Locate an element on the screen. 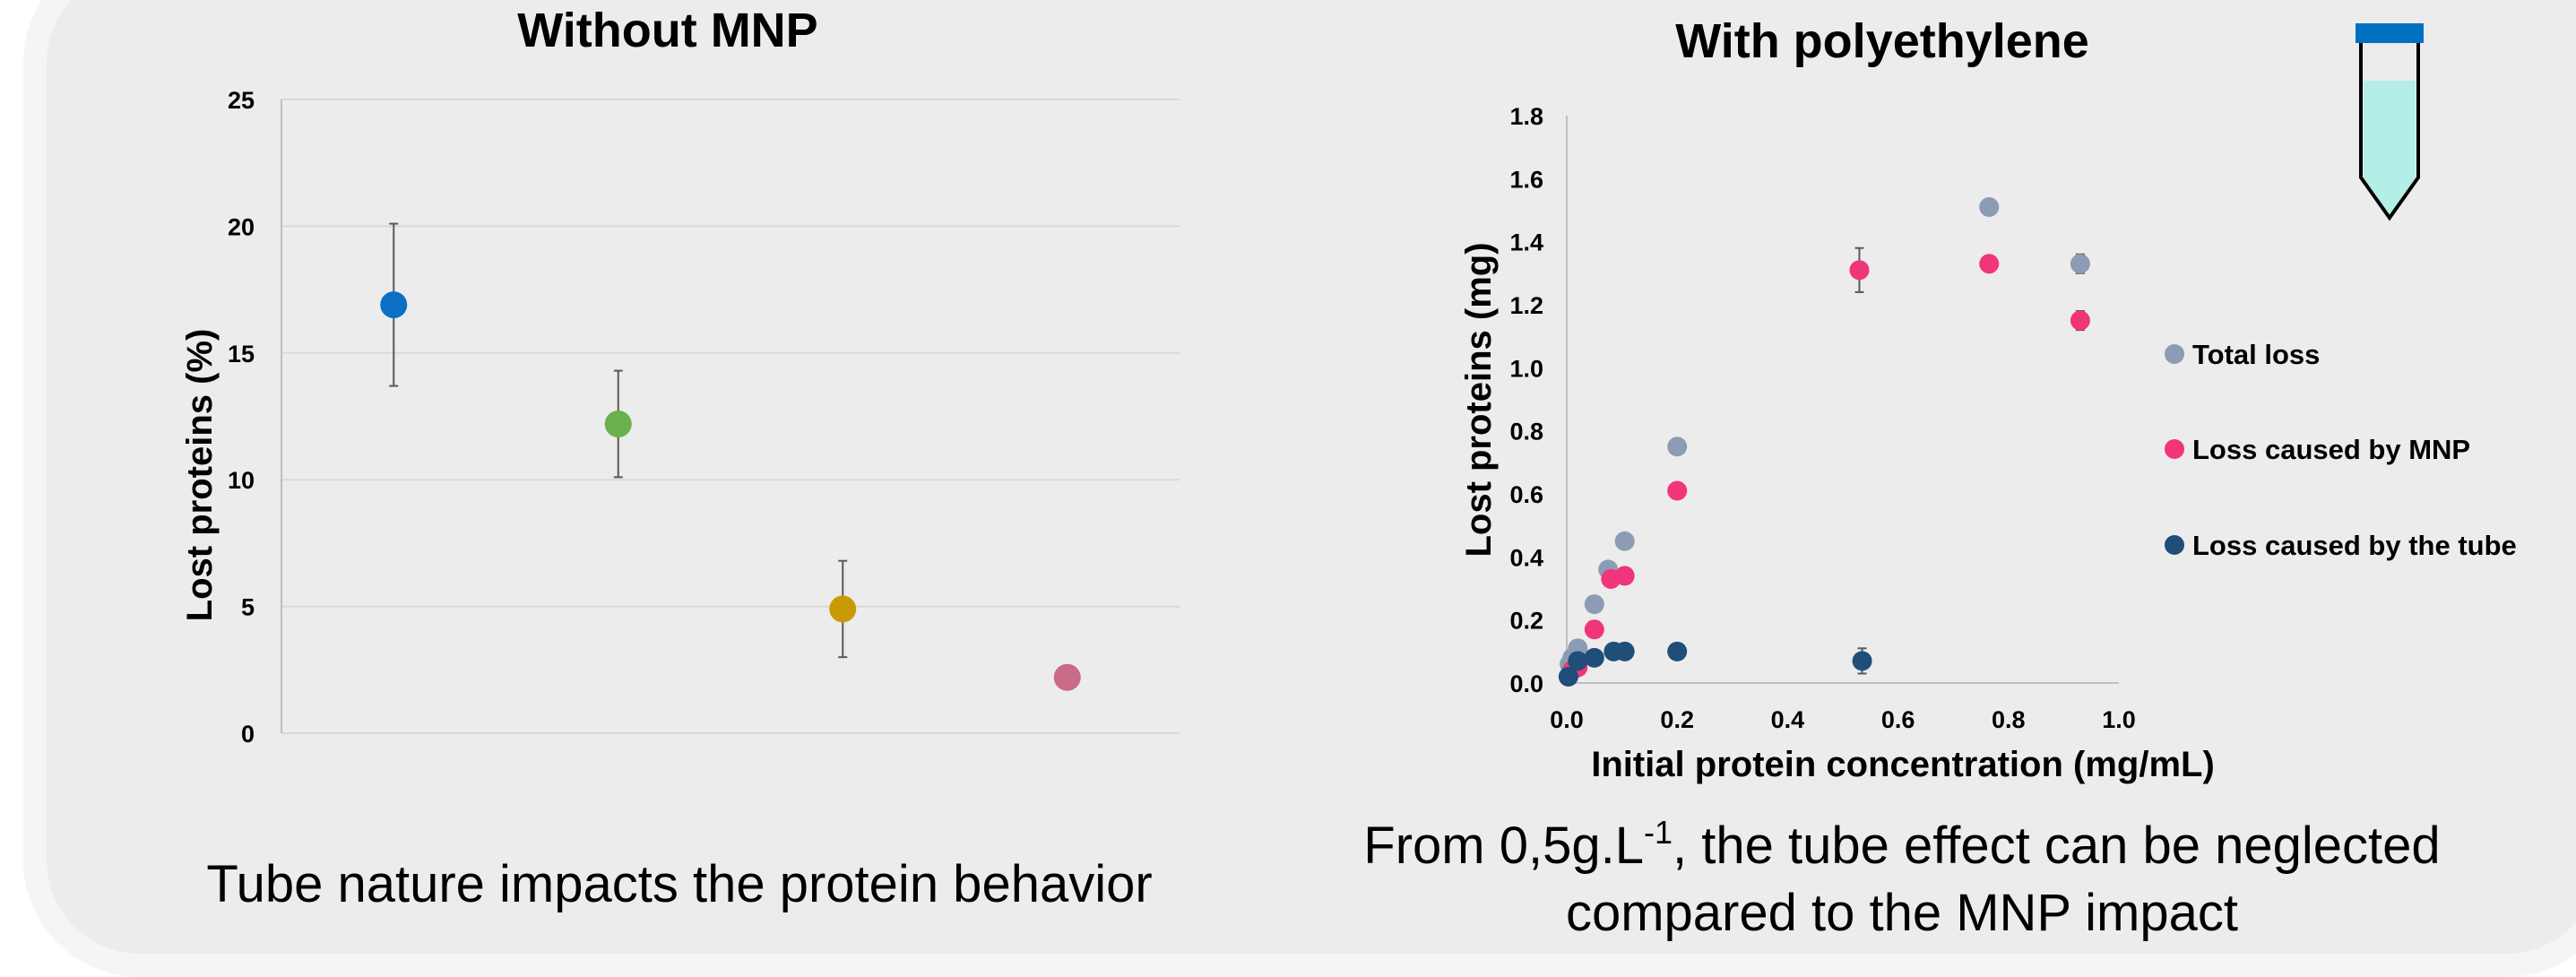 The image size is (2576, 977). y-tick-label: 1.8 is located at coordinates (1526, 116).